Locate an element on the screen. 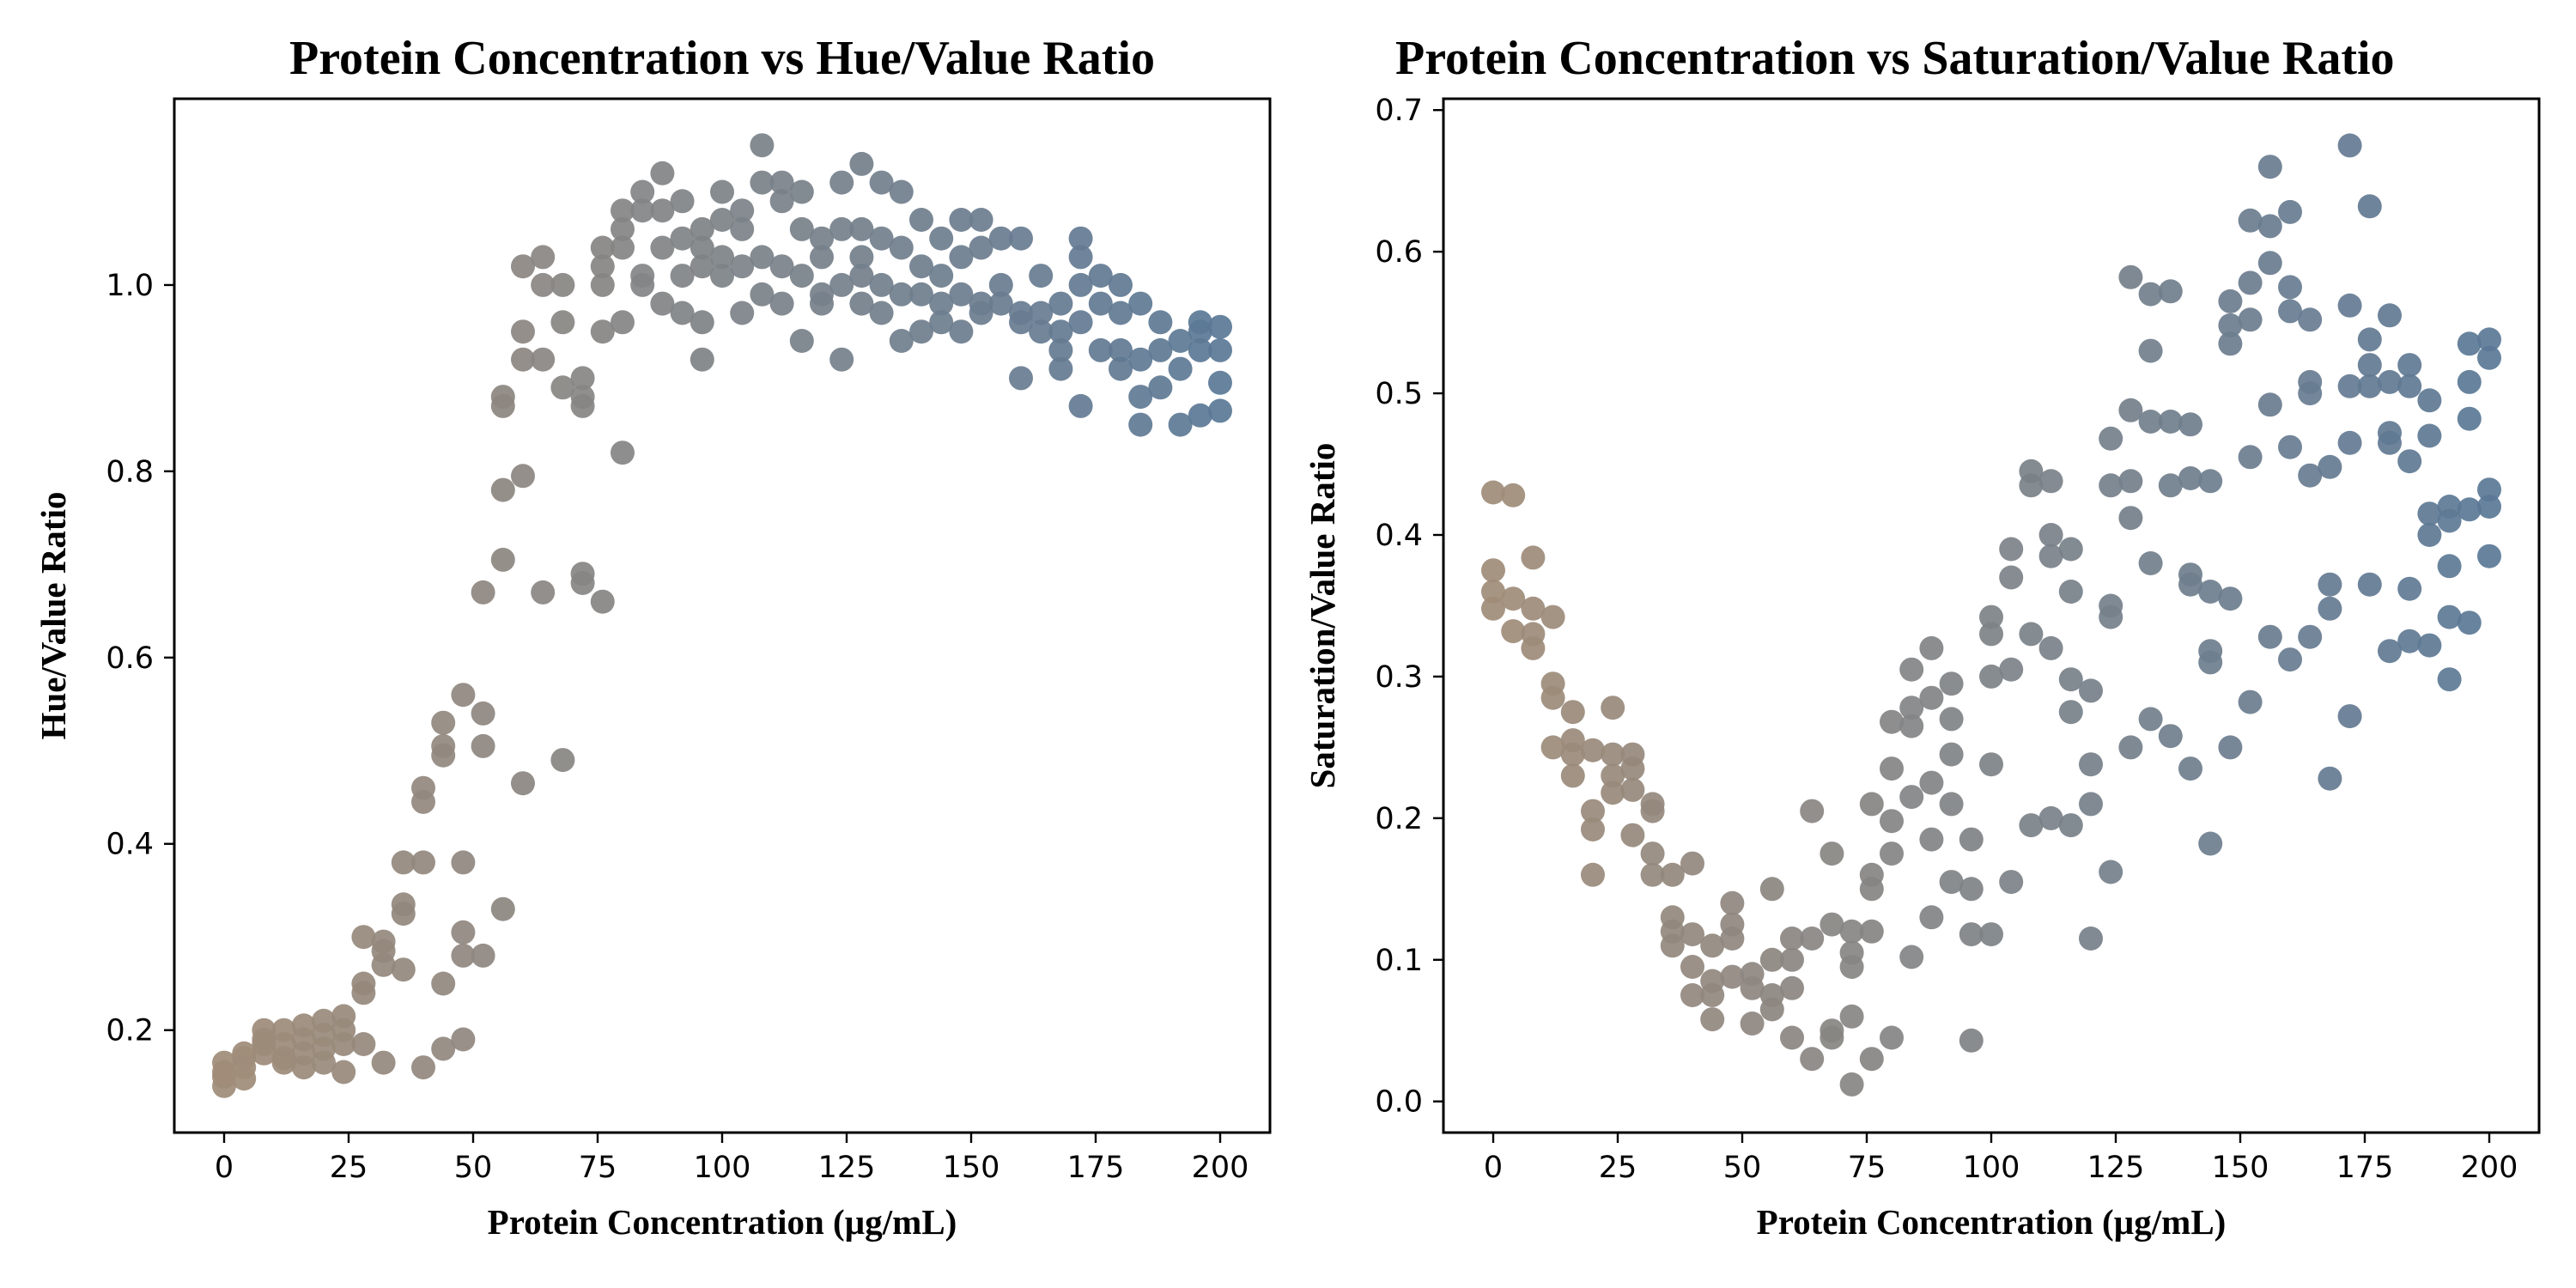 The width and height of the screenshot is (2576, 1288). left-chart-x-tick-label-1: 25 is located at coordinates (349, 1168).